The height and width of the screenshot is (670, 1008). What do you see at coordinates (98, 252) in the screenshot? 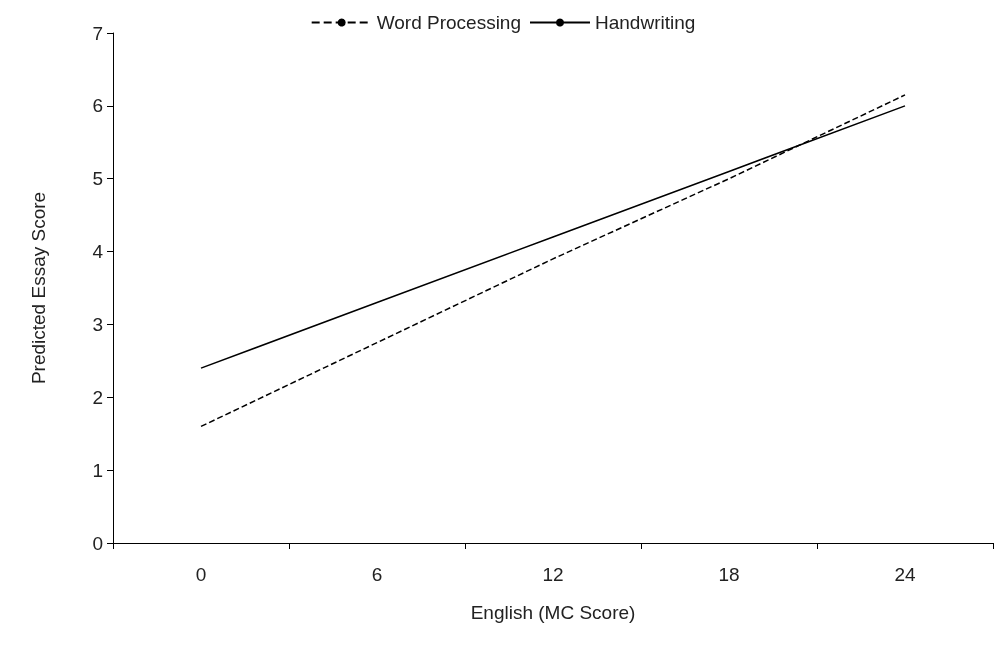
I see `y-tick-label: 4` at bounding box center [98, 252].